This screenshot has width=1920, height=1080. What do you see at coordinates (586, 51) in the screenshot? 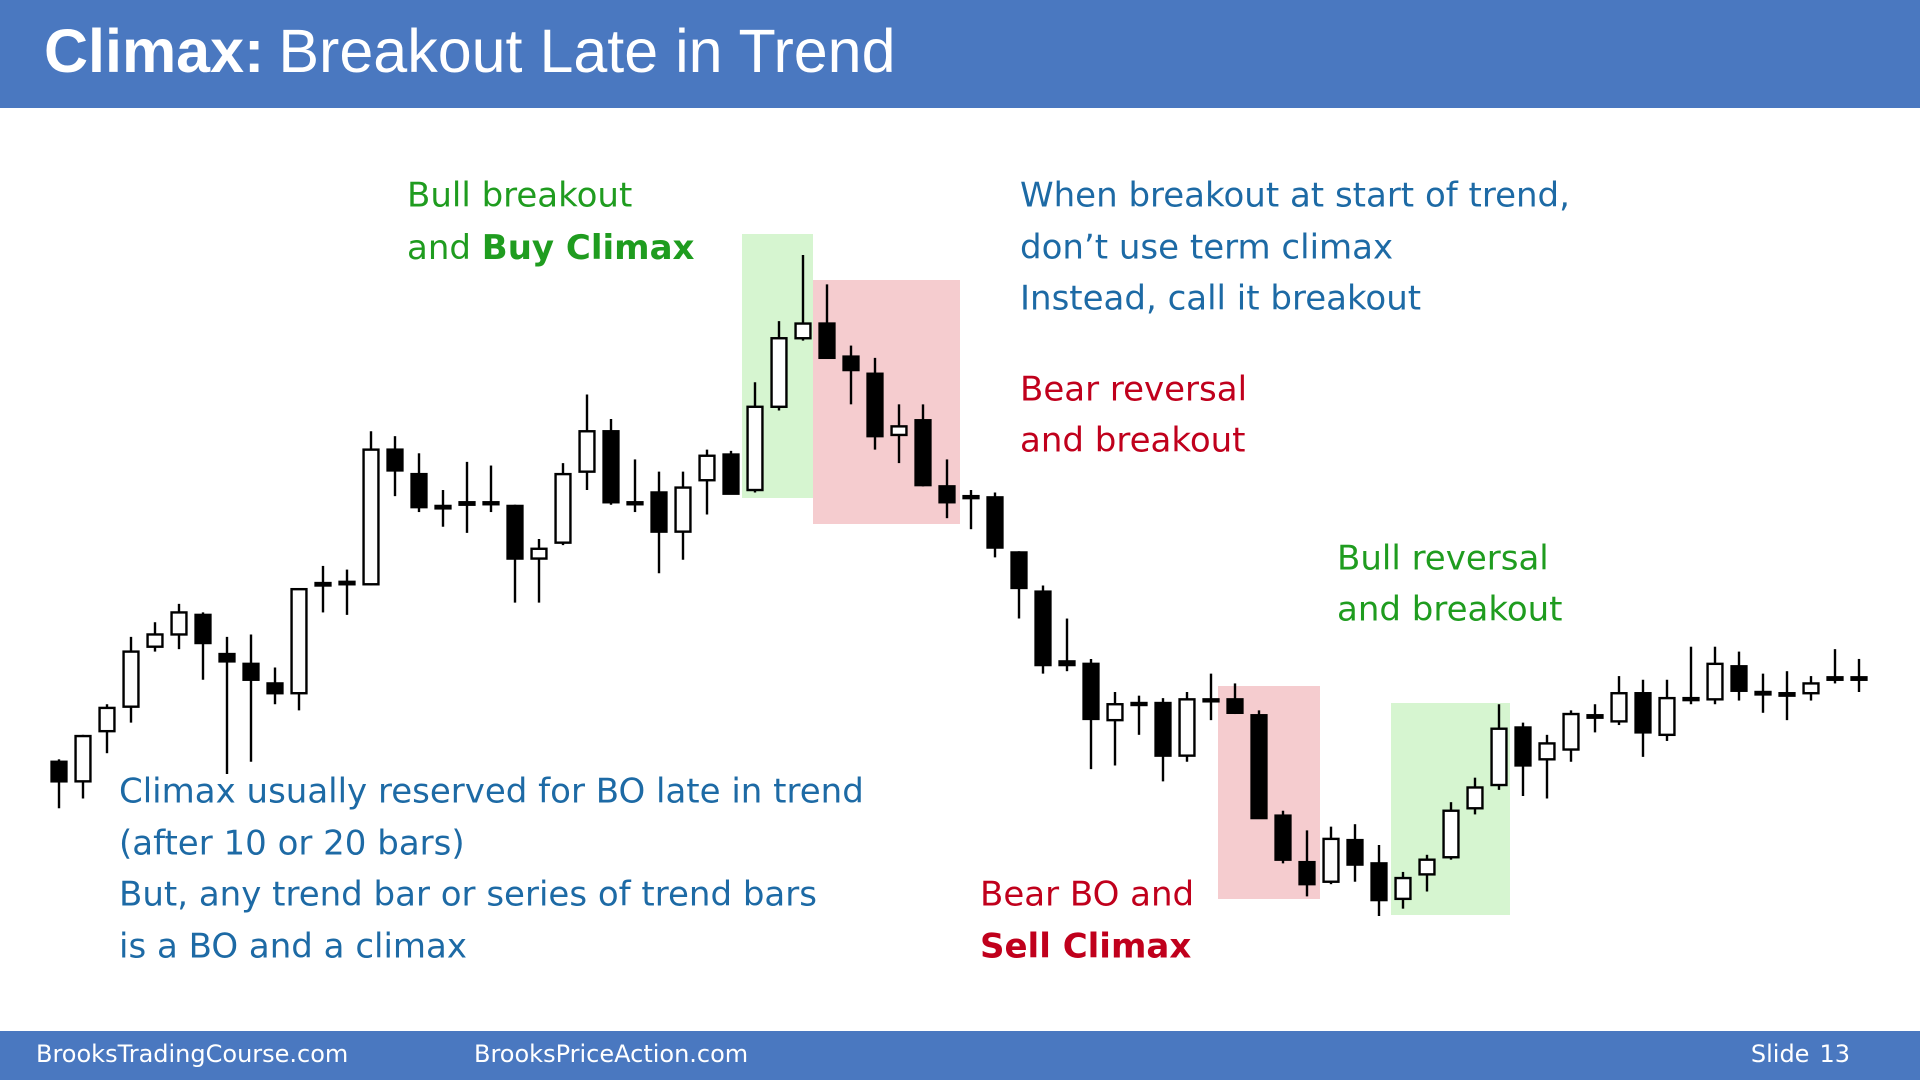
I see `title-rest: Breakout Late in Trend` at bounding box center [586, 51].